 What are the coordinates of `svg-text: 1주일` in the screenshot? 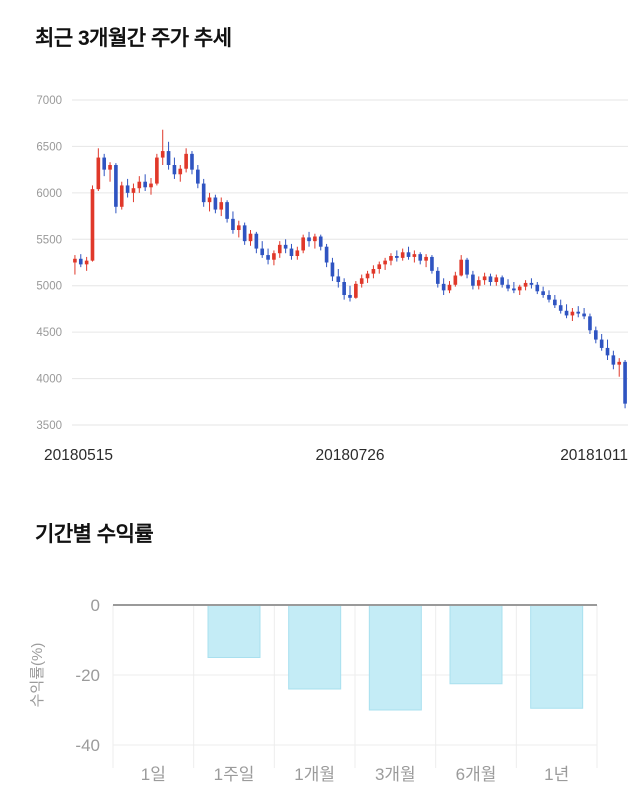 It's located at (234, 774).